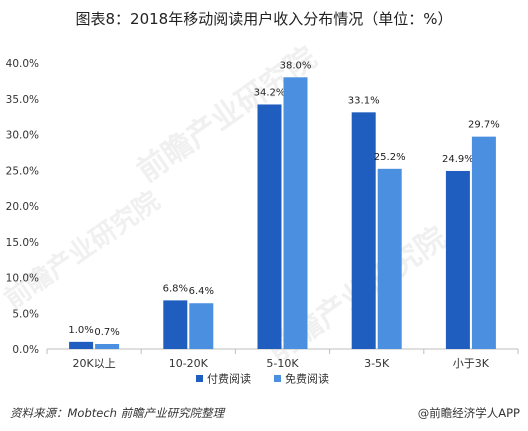 Image resolution: width=528 pixels, height=431 pixels. Describe the element at coordinates (22, 100) in the screenshot. I see `y-tick-label: 35.0%` at that location.